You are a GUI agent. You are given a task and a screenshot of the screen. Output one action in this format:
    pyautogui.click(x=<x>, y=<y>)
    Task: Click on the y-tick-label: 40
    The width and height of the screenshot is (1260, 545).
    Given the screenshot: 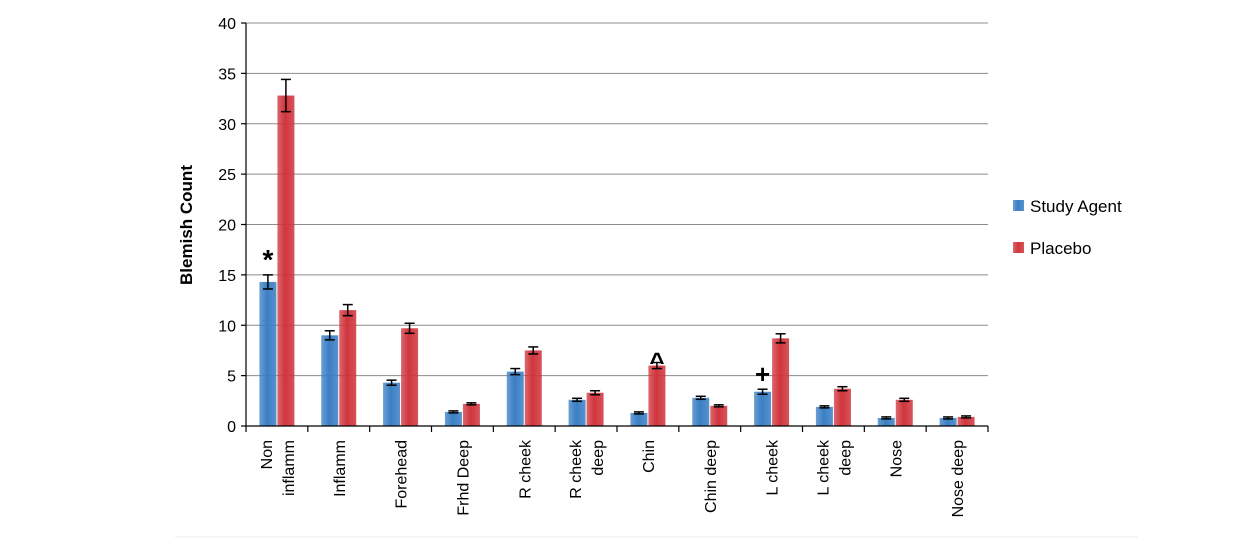 What is the action you would take?
    pyautogui.click(x=227, y=24)
    